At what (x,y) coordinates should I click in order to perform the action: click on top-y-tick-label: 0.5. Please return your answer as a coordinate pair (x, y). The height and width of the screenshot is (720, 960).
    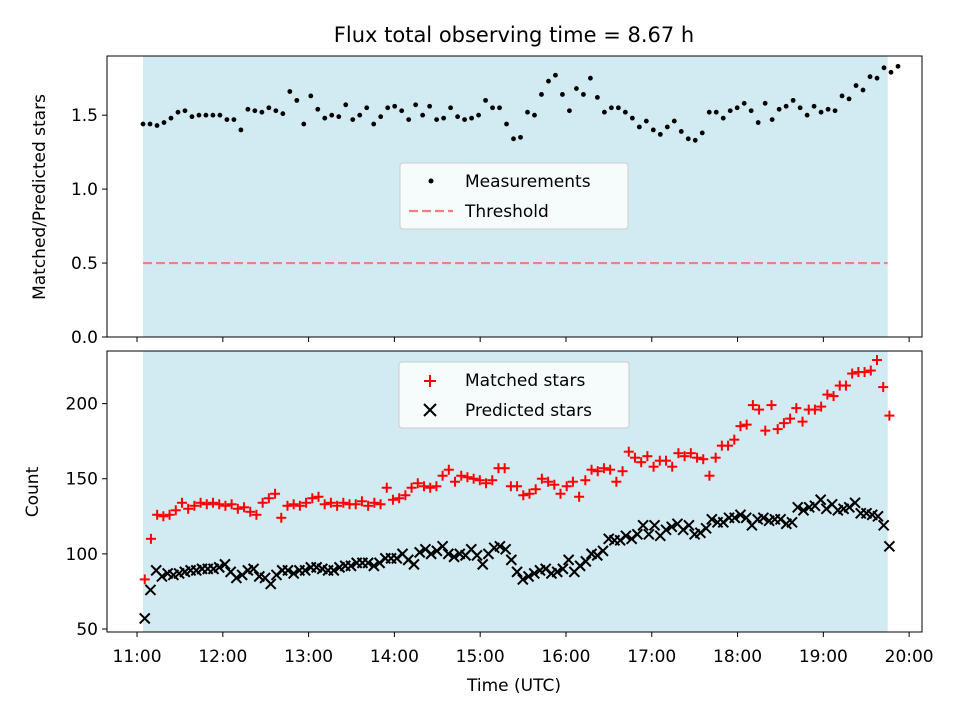
    Looking at the image, I should click on (84, 264).